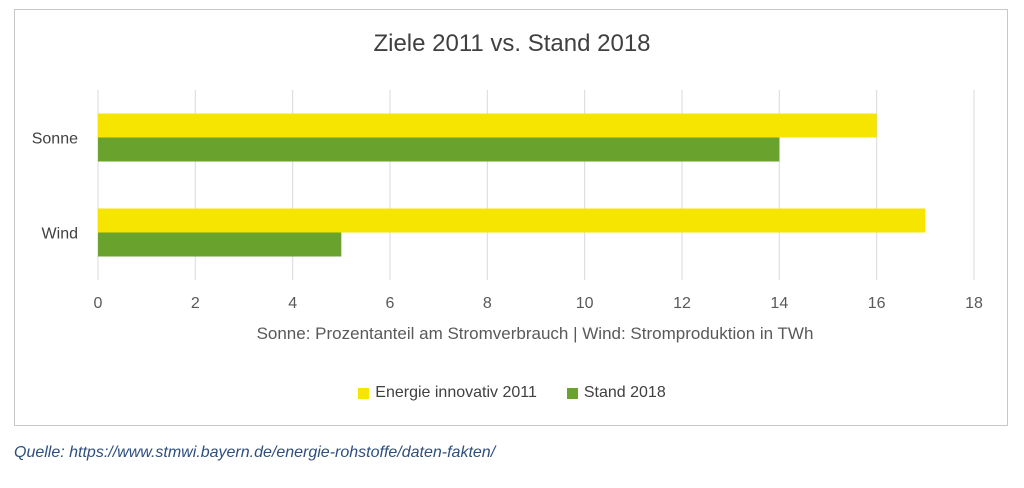 The image size is (1024, 488). I want to click on x-tick-label: 10, so click(585, 303).